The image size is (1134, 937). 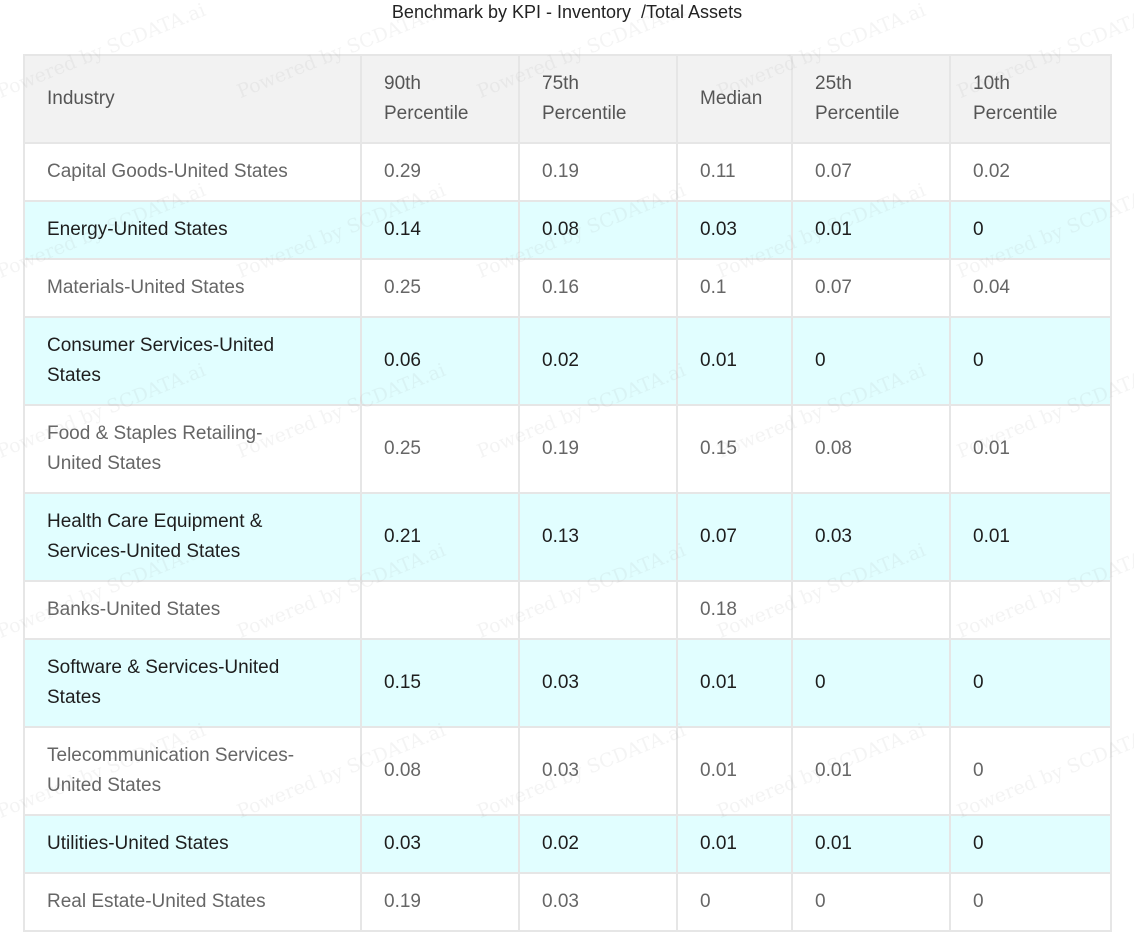 What do you see at coordinates (440, 99) in the screenshot?
I see `header-90th-percentile: 90th Percentile` at bounding box center [440, 99].